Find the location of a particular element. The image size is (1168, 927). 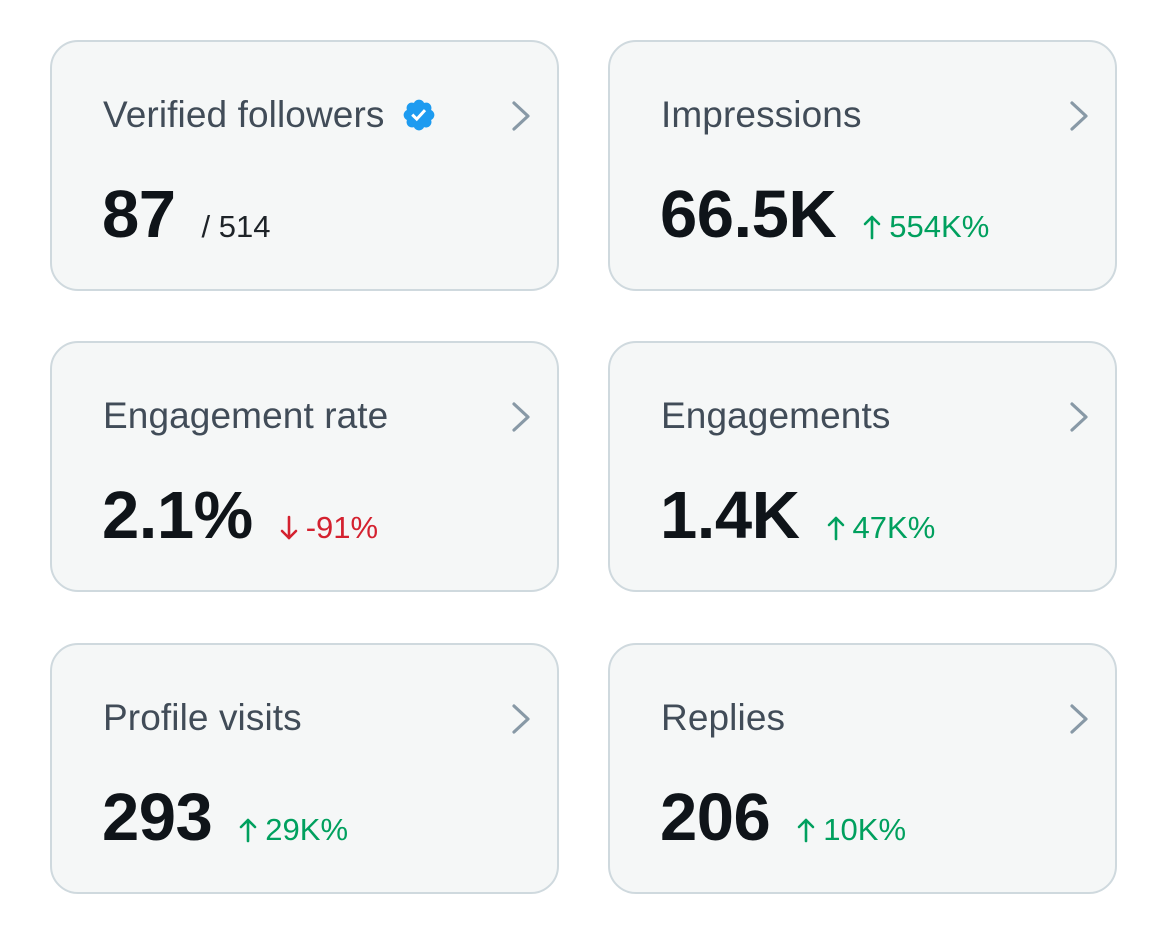

card-header: Impressions is located at coordinates (761, 115).